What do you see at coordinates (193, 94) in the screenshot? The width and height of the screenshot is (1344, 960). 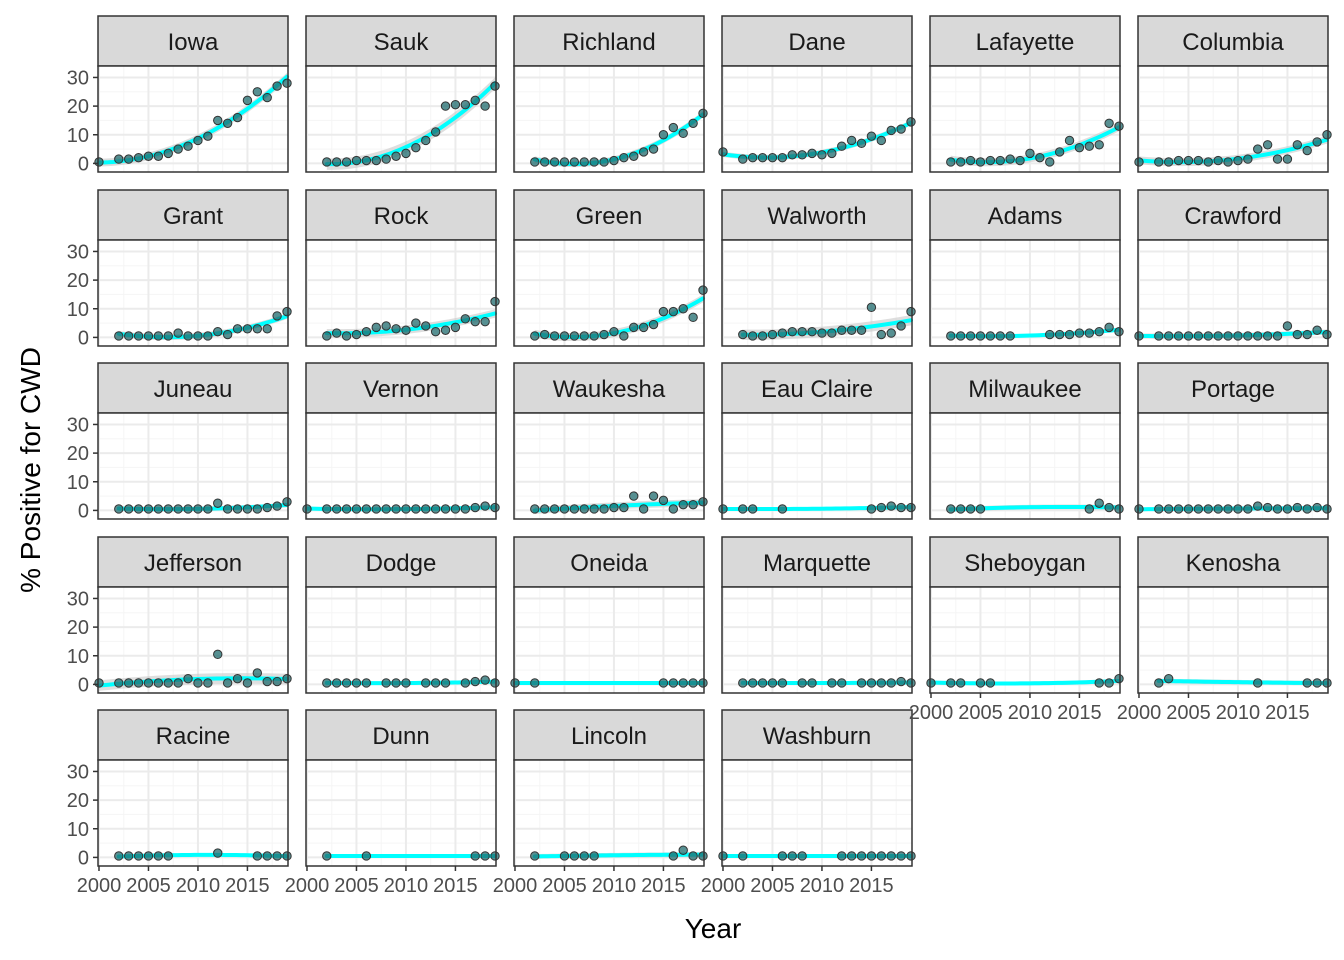 I see `facet-panel: Iowa` at bounding box center [193, 94].